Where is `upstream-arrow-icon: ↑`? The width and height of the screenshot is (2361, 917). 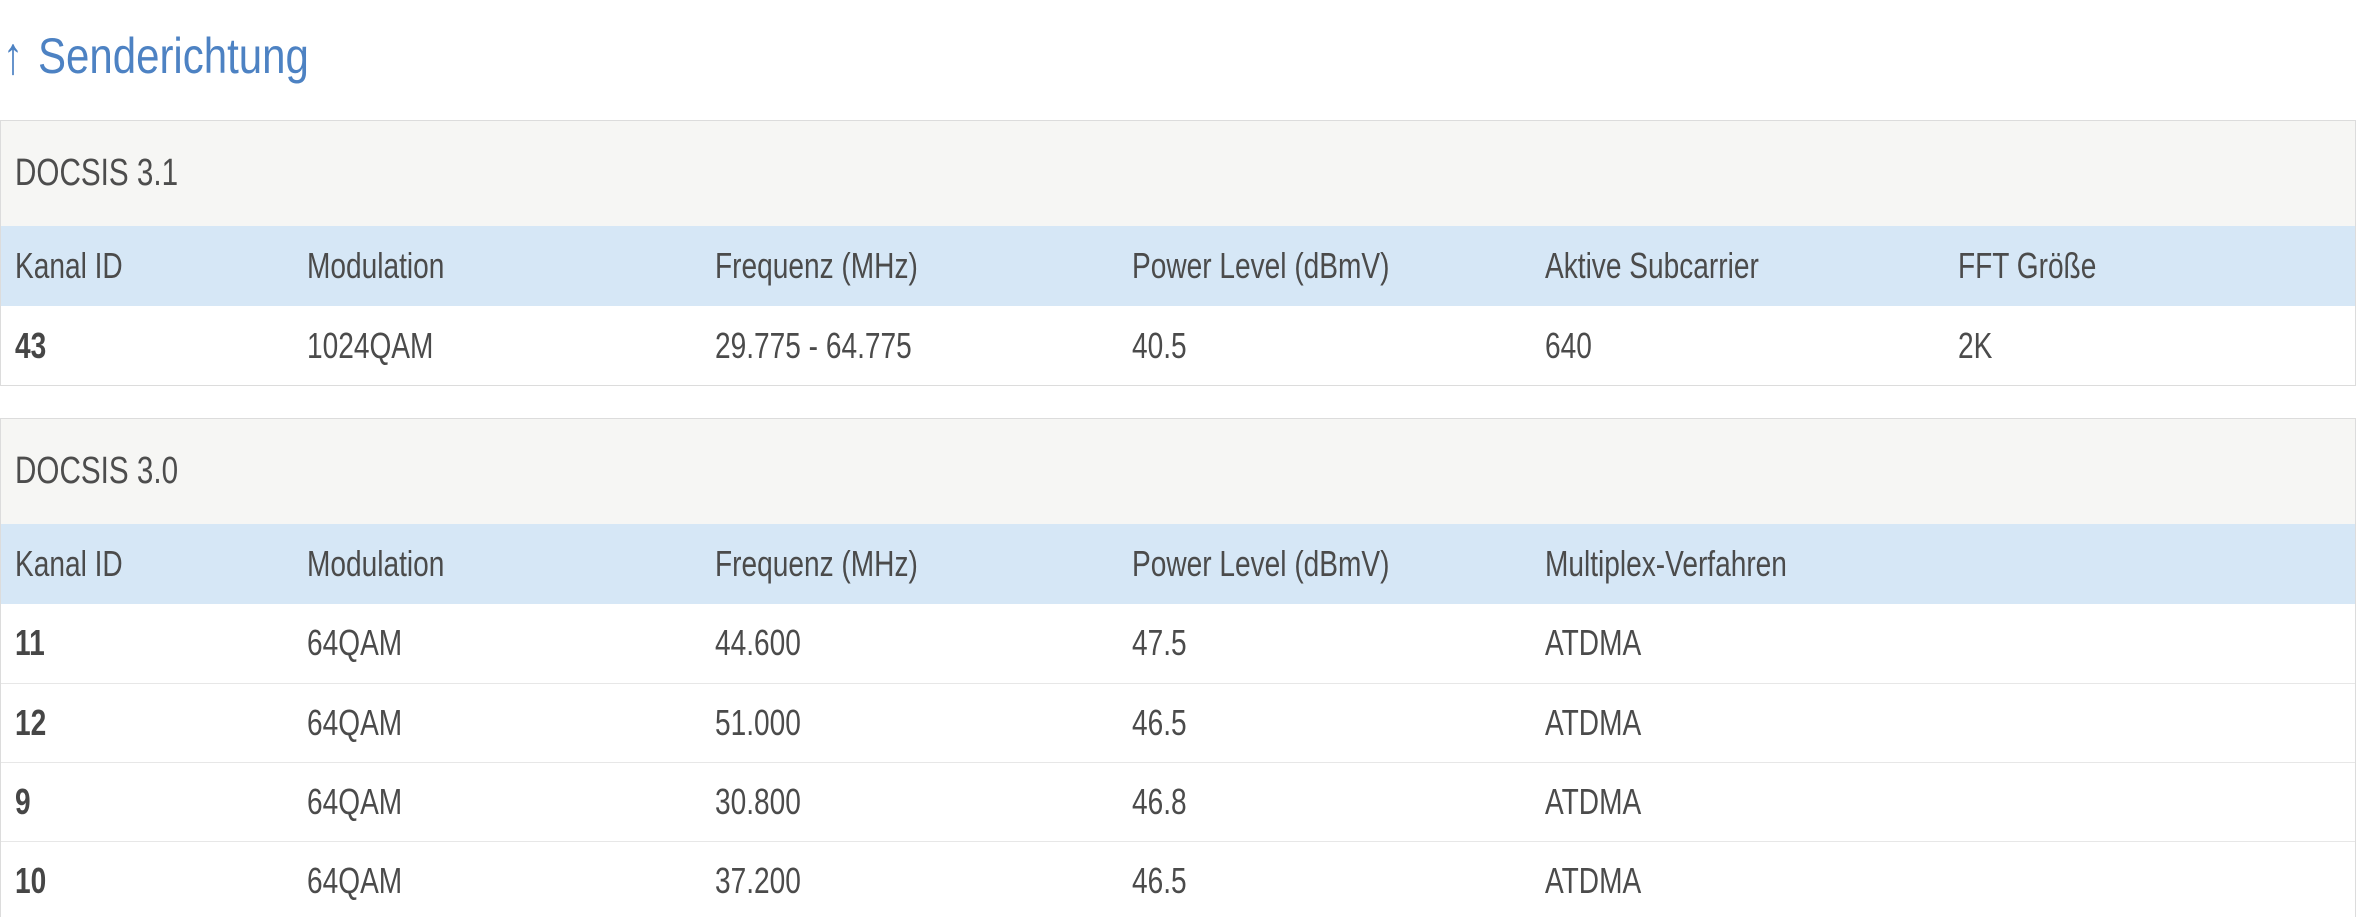
upstream-arrow-icon: ↑ is located at coordinates (13, 56).